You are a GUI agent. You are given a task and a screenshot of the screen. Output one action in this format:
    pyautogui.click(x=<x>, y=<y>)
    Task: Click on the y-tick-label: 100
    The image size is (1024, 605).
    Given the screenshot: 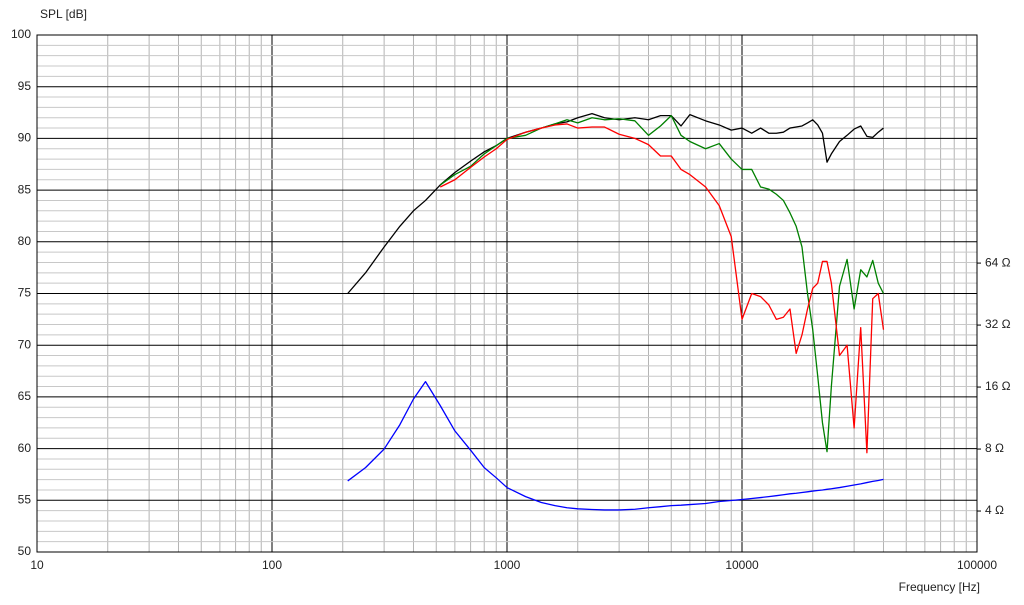 What is the action you would take?
    pyautogui.click(x=21, y=34)
    